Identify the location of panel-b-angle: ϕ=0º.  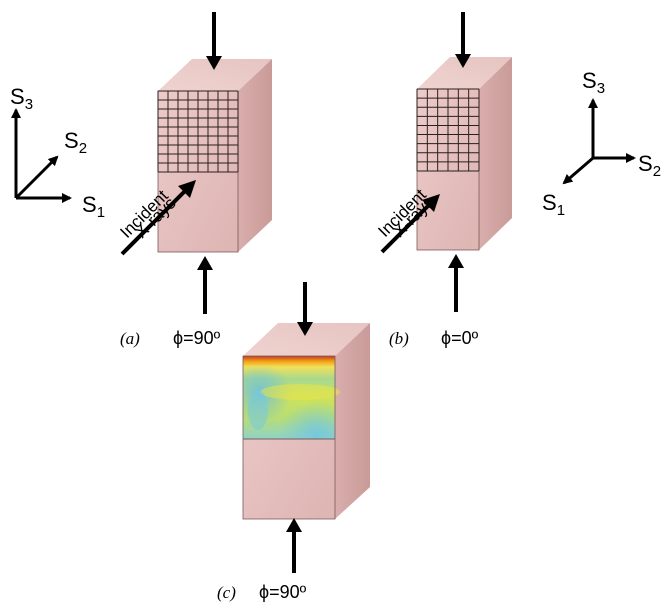
(460, 338).